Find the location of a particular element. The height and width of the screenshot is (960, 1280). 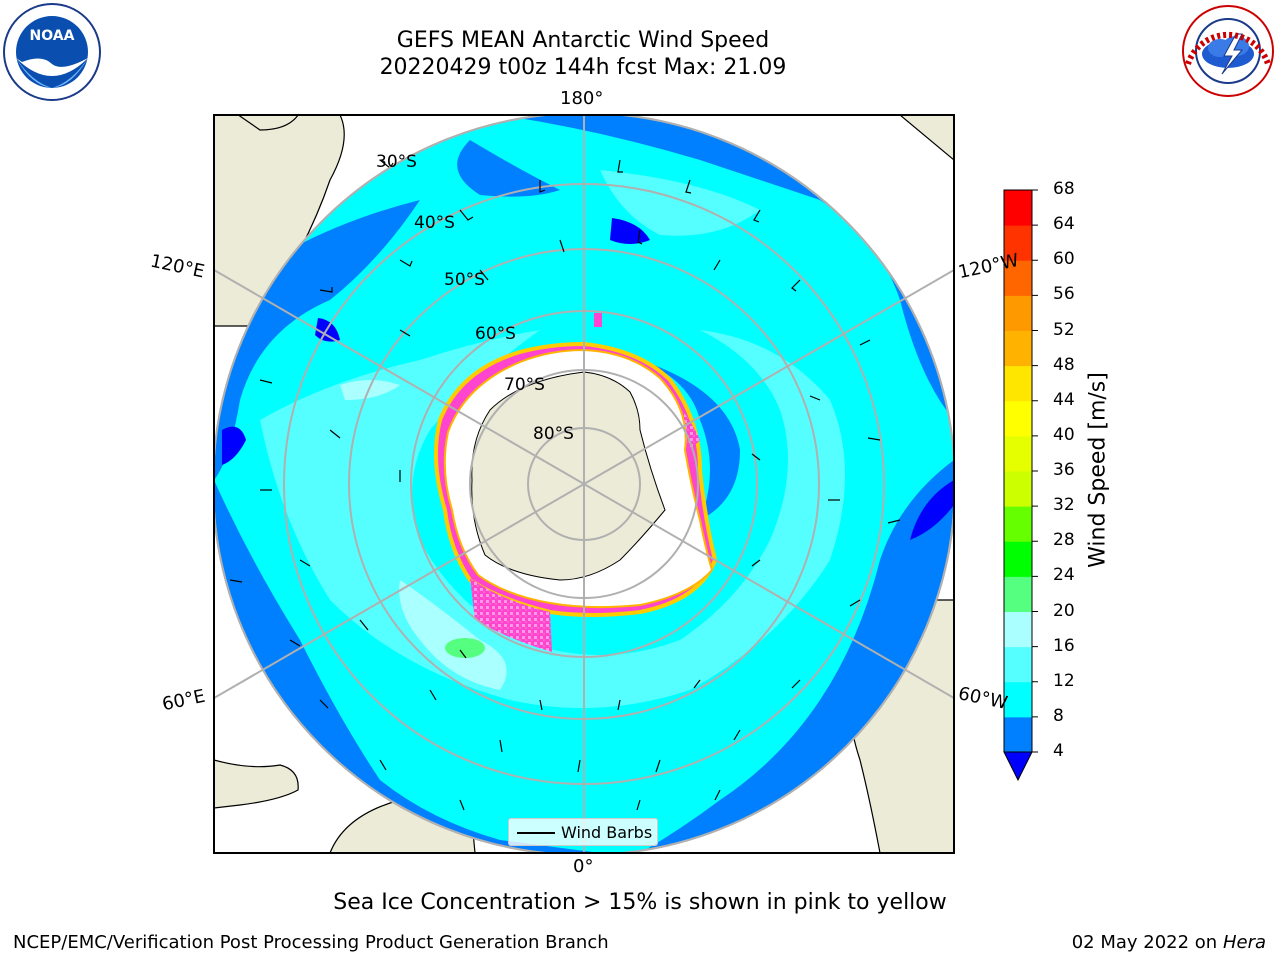

colorbar-tick-label: 24 is located at coordinates (1064, 575).